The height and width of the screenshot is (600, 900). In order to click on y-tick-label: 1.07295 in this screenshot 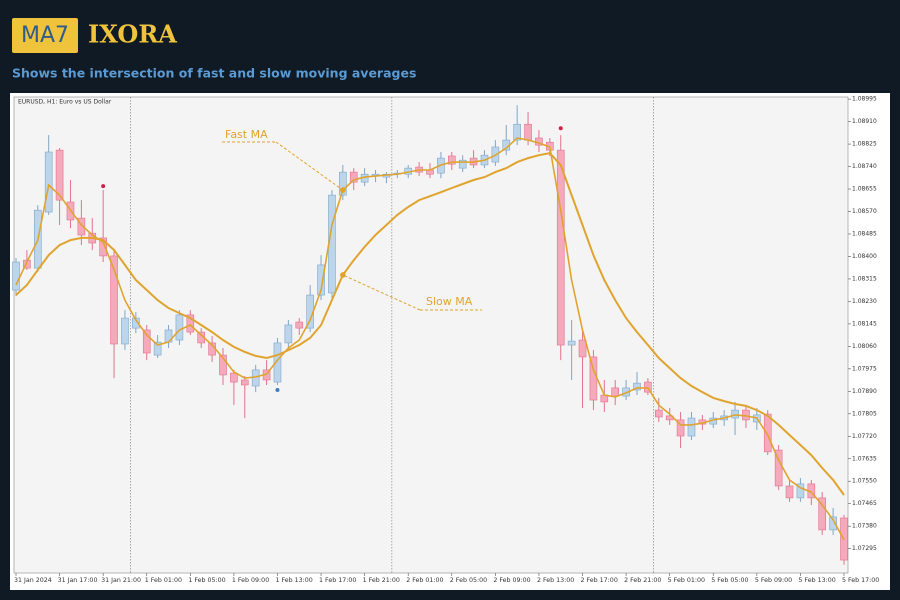, I will do `click(864, 548)`.